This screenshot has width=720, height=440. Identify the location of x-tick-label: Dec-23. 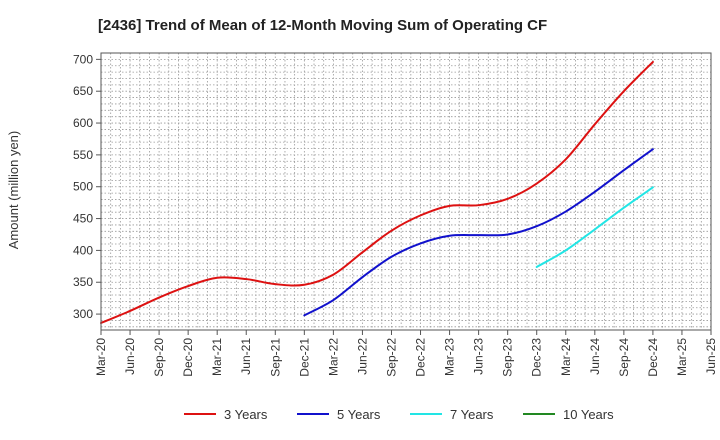
(537, 357).